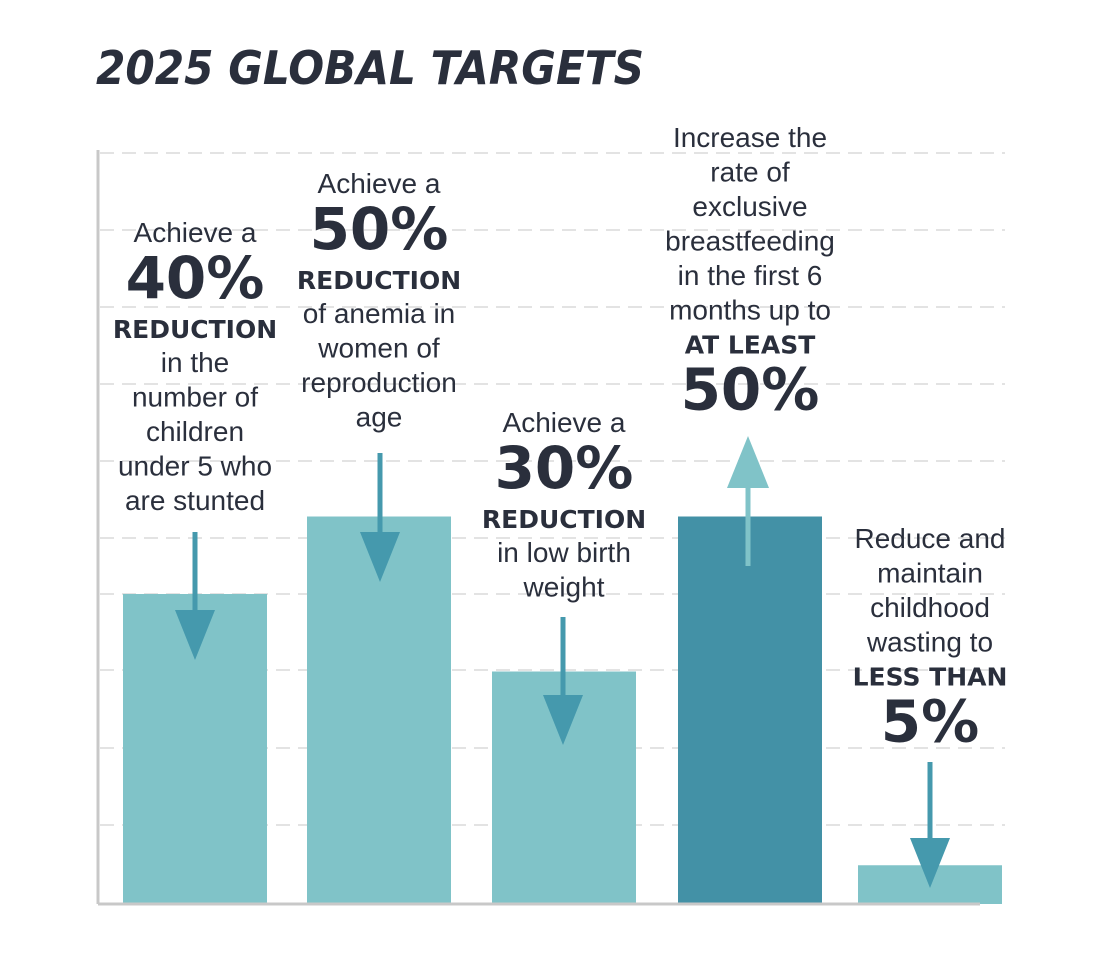 Image resolution: width=1094 pixels, height=958 pixels. Describe the element at coordinates (195, 466) in the screenshot. I see `bar-0-label-6: under 5 who` at that location.